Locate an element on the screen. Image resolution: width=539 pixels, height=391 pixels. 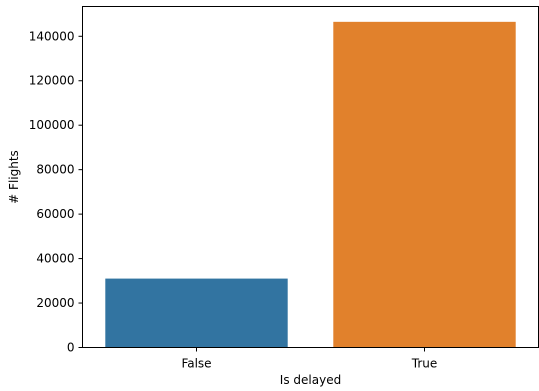
y-ticks-group: 0 20000 40000 60000 80000 100000 120000 140000 is located at coordinates (56, 192).